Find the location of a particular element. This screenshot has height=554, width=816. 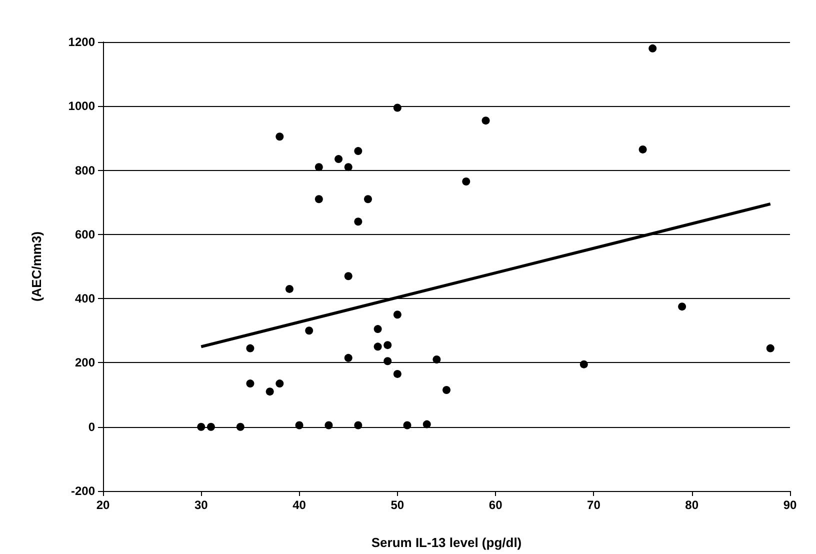

y-tick-label: 200 is located at coordinates (85, 363).